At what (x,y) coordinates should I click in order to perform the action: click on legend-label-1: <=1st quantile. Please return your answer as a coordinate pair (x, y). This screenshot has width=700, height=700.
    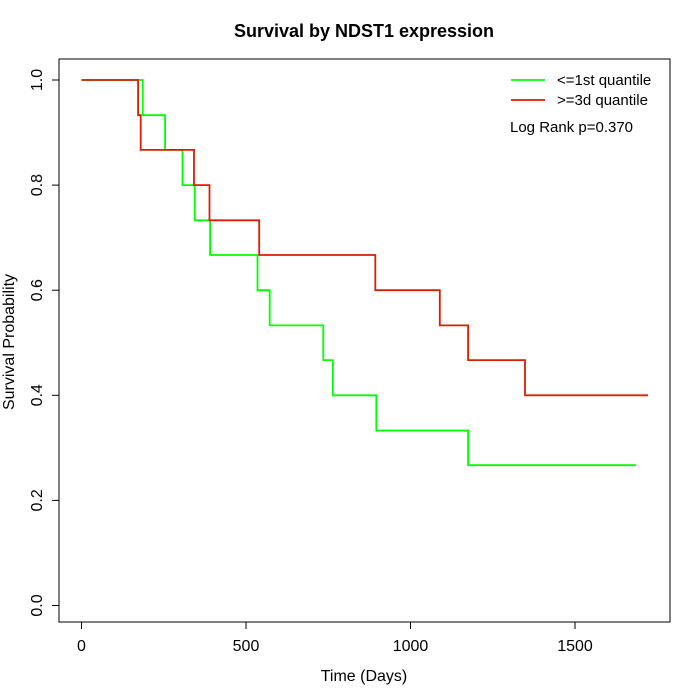
    Looking at the image, I should click on (604, 80).